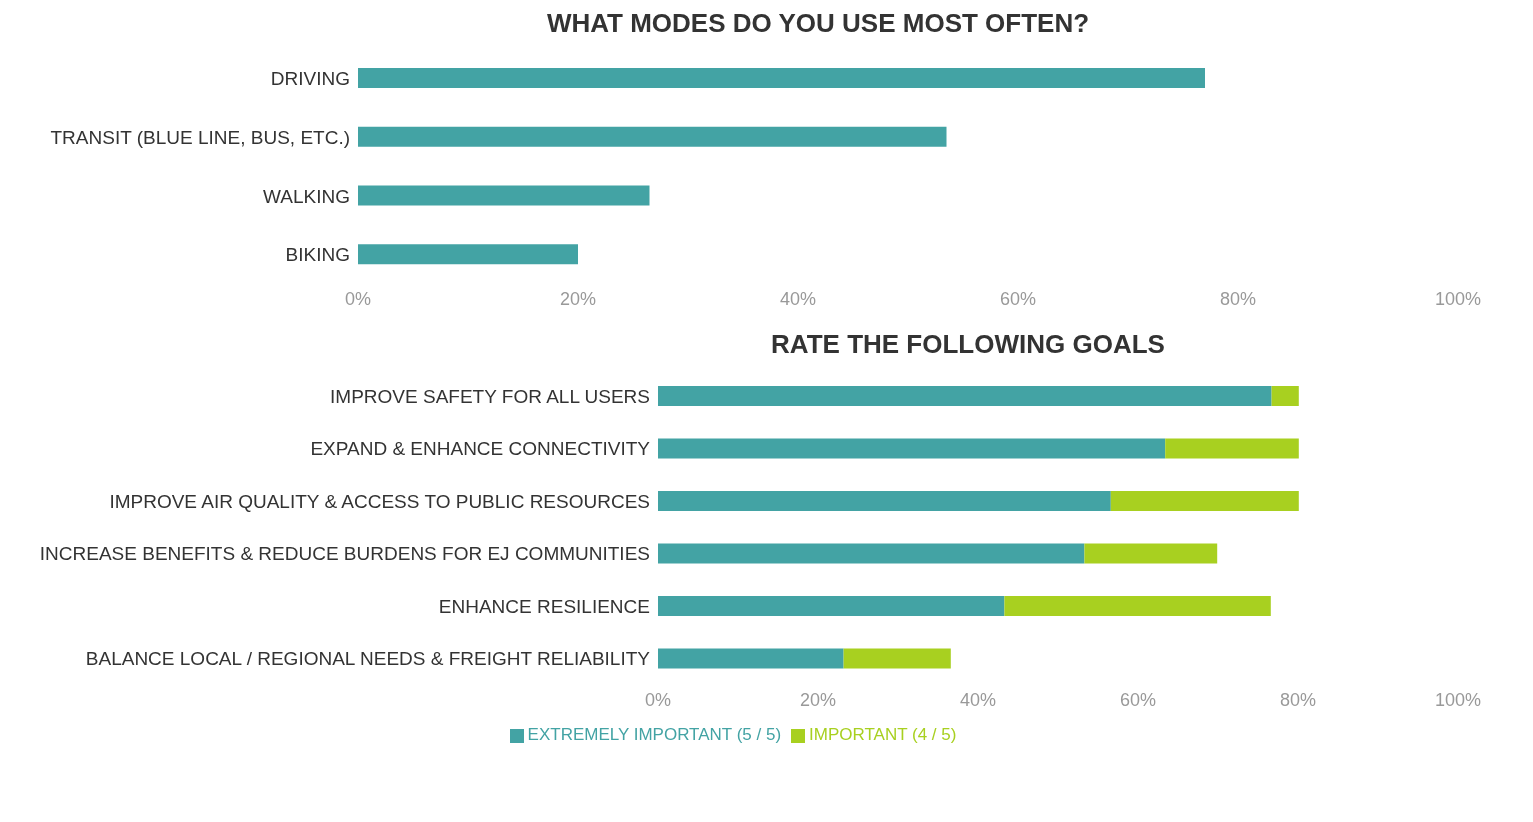 This screenshot has height=822, width=1533. Describe the element at coordinates (310, 79) in the screenshot. I see `y-tick-label: DRIVING` at that location.